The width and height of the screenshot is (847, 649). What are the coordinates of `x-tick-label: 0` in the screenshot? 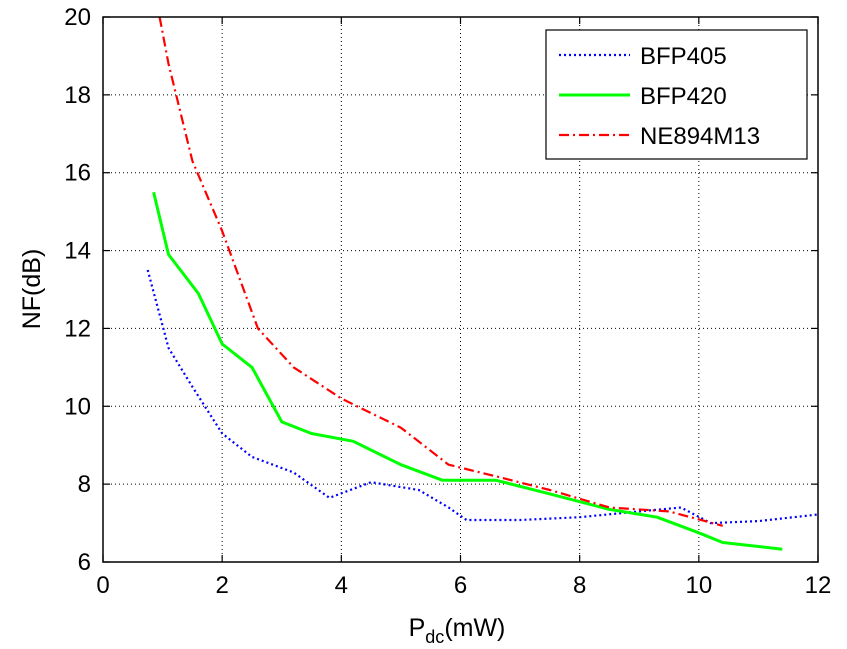 It's located at (102, 585).